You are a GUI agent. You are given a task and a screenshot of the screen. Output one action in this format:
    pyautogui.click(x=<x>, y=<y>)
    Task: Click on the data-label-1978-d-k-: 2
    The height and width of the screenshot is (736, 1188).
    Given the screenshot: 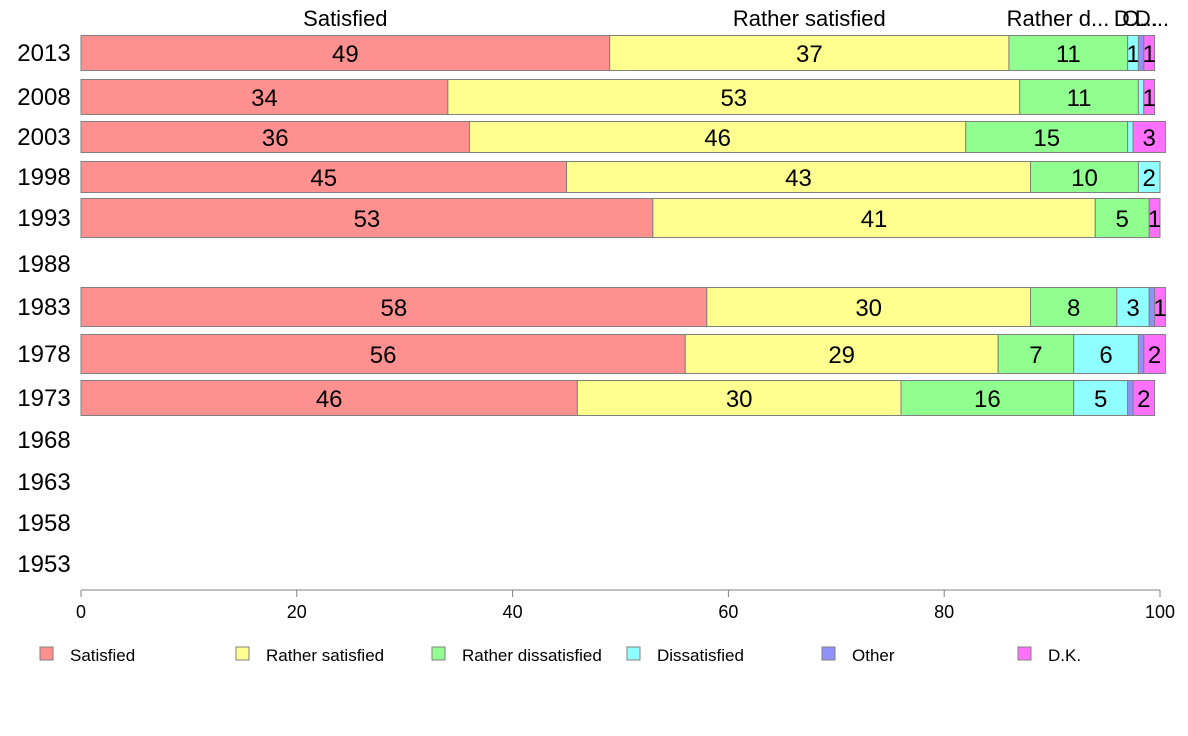 What is the action you would take?
    pyautogui.click(x=1154, y=355)
    